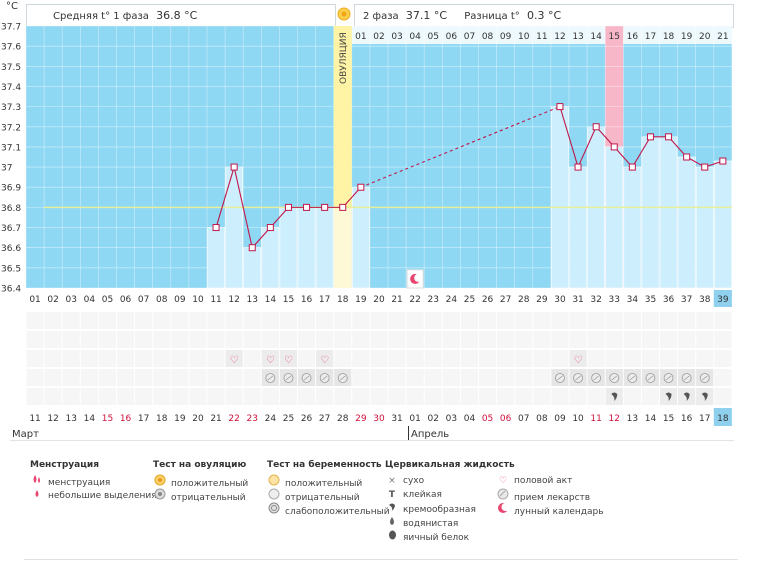 Image resolution: width=770 pixels, height=561 pixels. What do you see at coordinates (669, 37) in the screenshot?
I see `top-day-label: 18` at bounding box center [669, 37].